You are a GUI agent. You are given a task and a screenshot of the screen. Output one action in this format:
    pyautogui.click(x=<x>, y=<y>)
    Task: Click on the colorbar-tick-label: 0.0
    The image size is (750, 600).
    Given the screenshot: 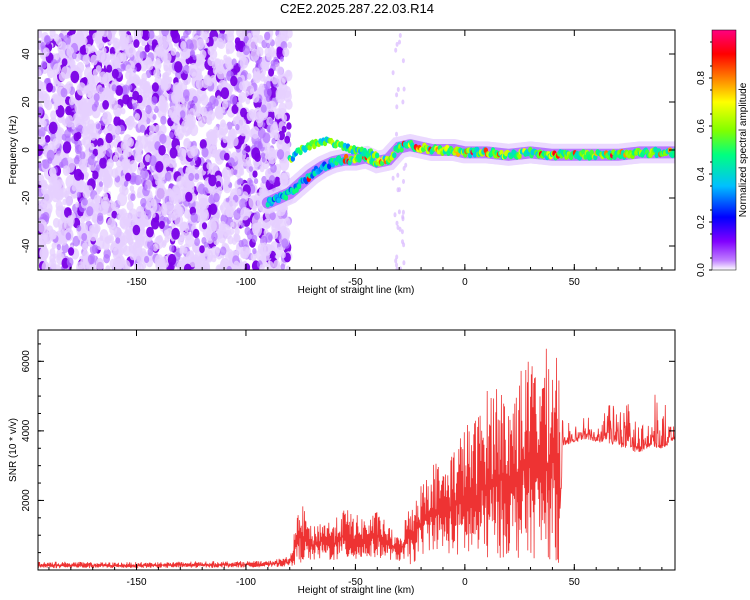 What is the action you would take?
    pyautogui.click(x=701, y=270)
    